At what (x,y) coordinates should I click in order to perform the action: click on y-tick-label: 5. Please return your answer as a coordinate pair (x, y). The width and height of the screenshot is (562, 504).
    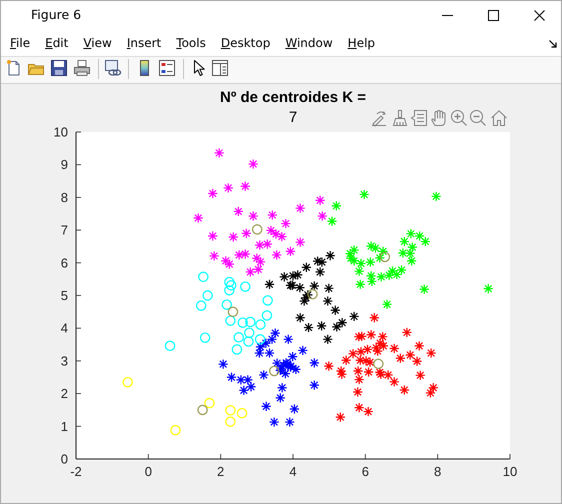
    Looking at the image, I should click on (64, 295).